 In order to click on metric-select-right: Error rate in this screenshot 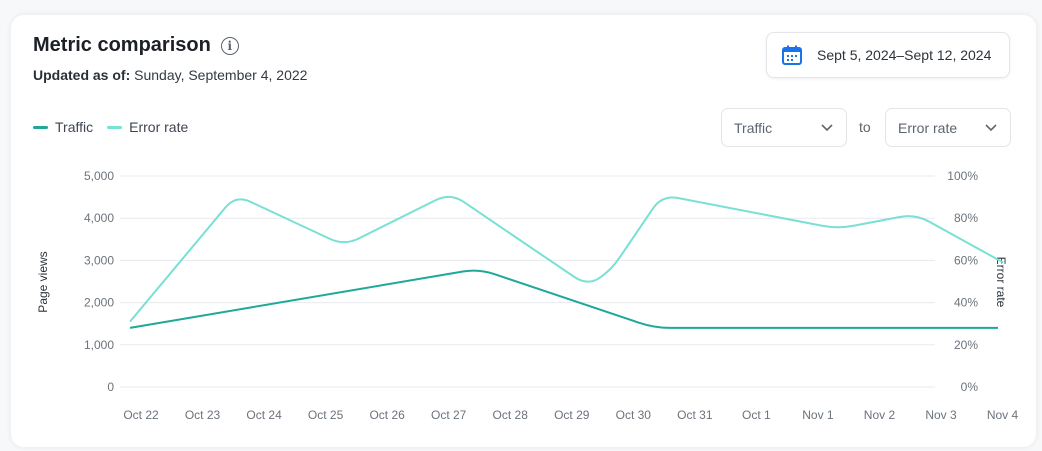, I will do `click(948, 127)`.